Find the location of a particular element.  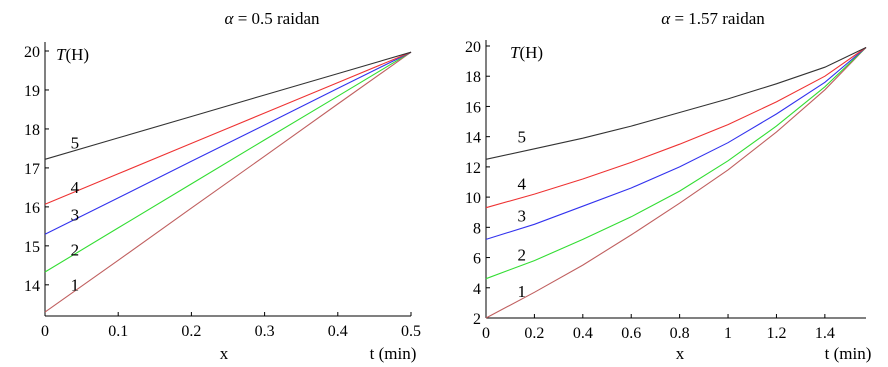

y-tick-label: 19 is located at coordinates (32, 91).